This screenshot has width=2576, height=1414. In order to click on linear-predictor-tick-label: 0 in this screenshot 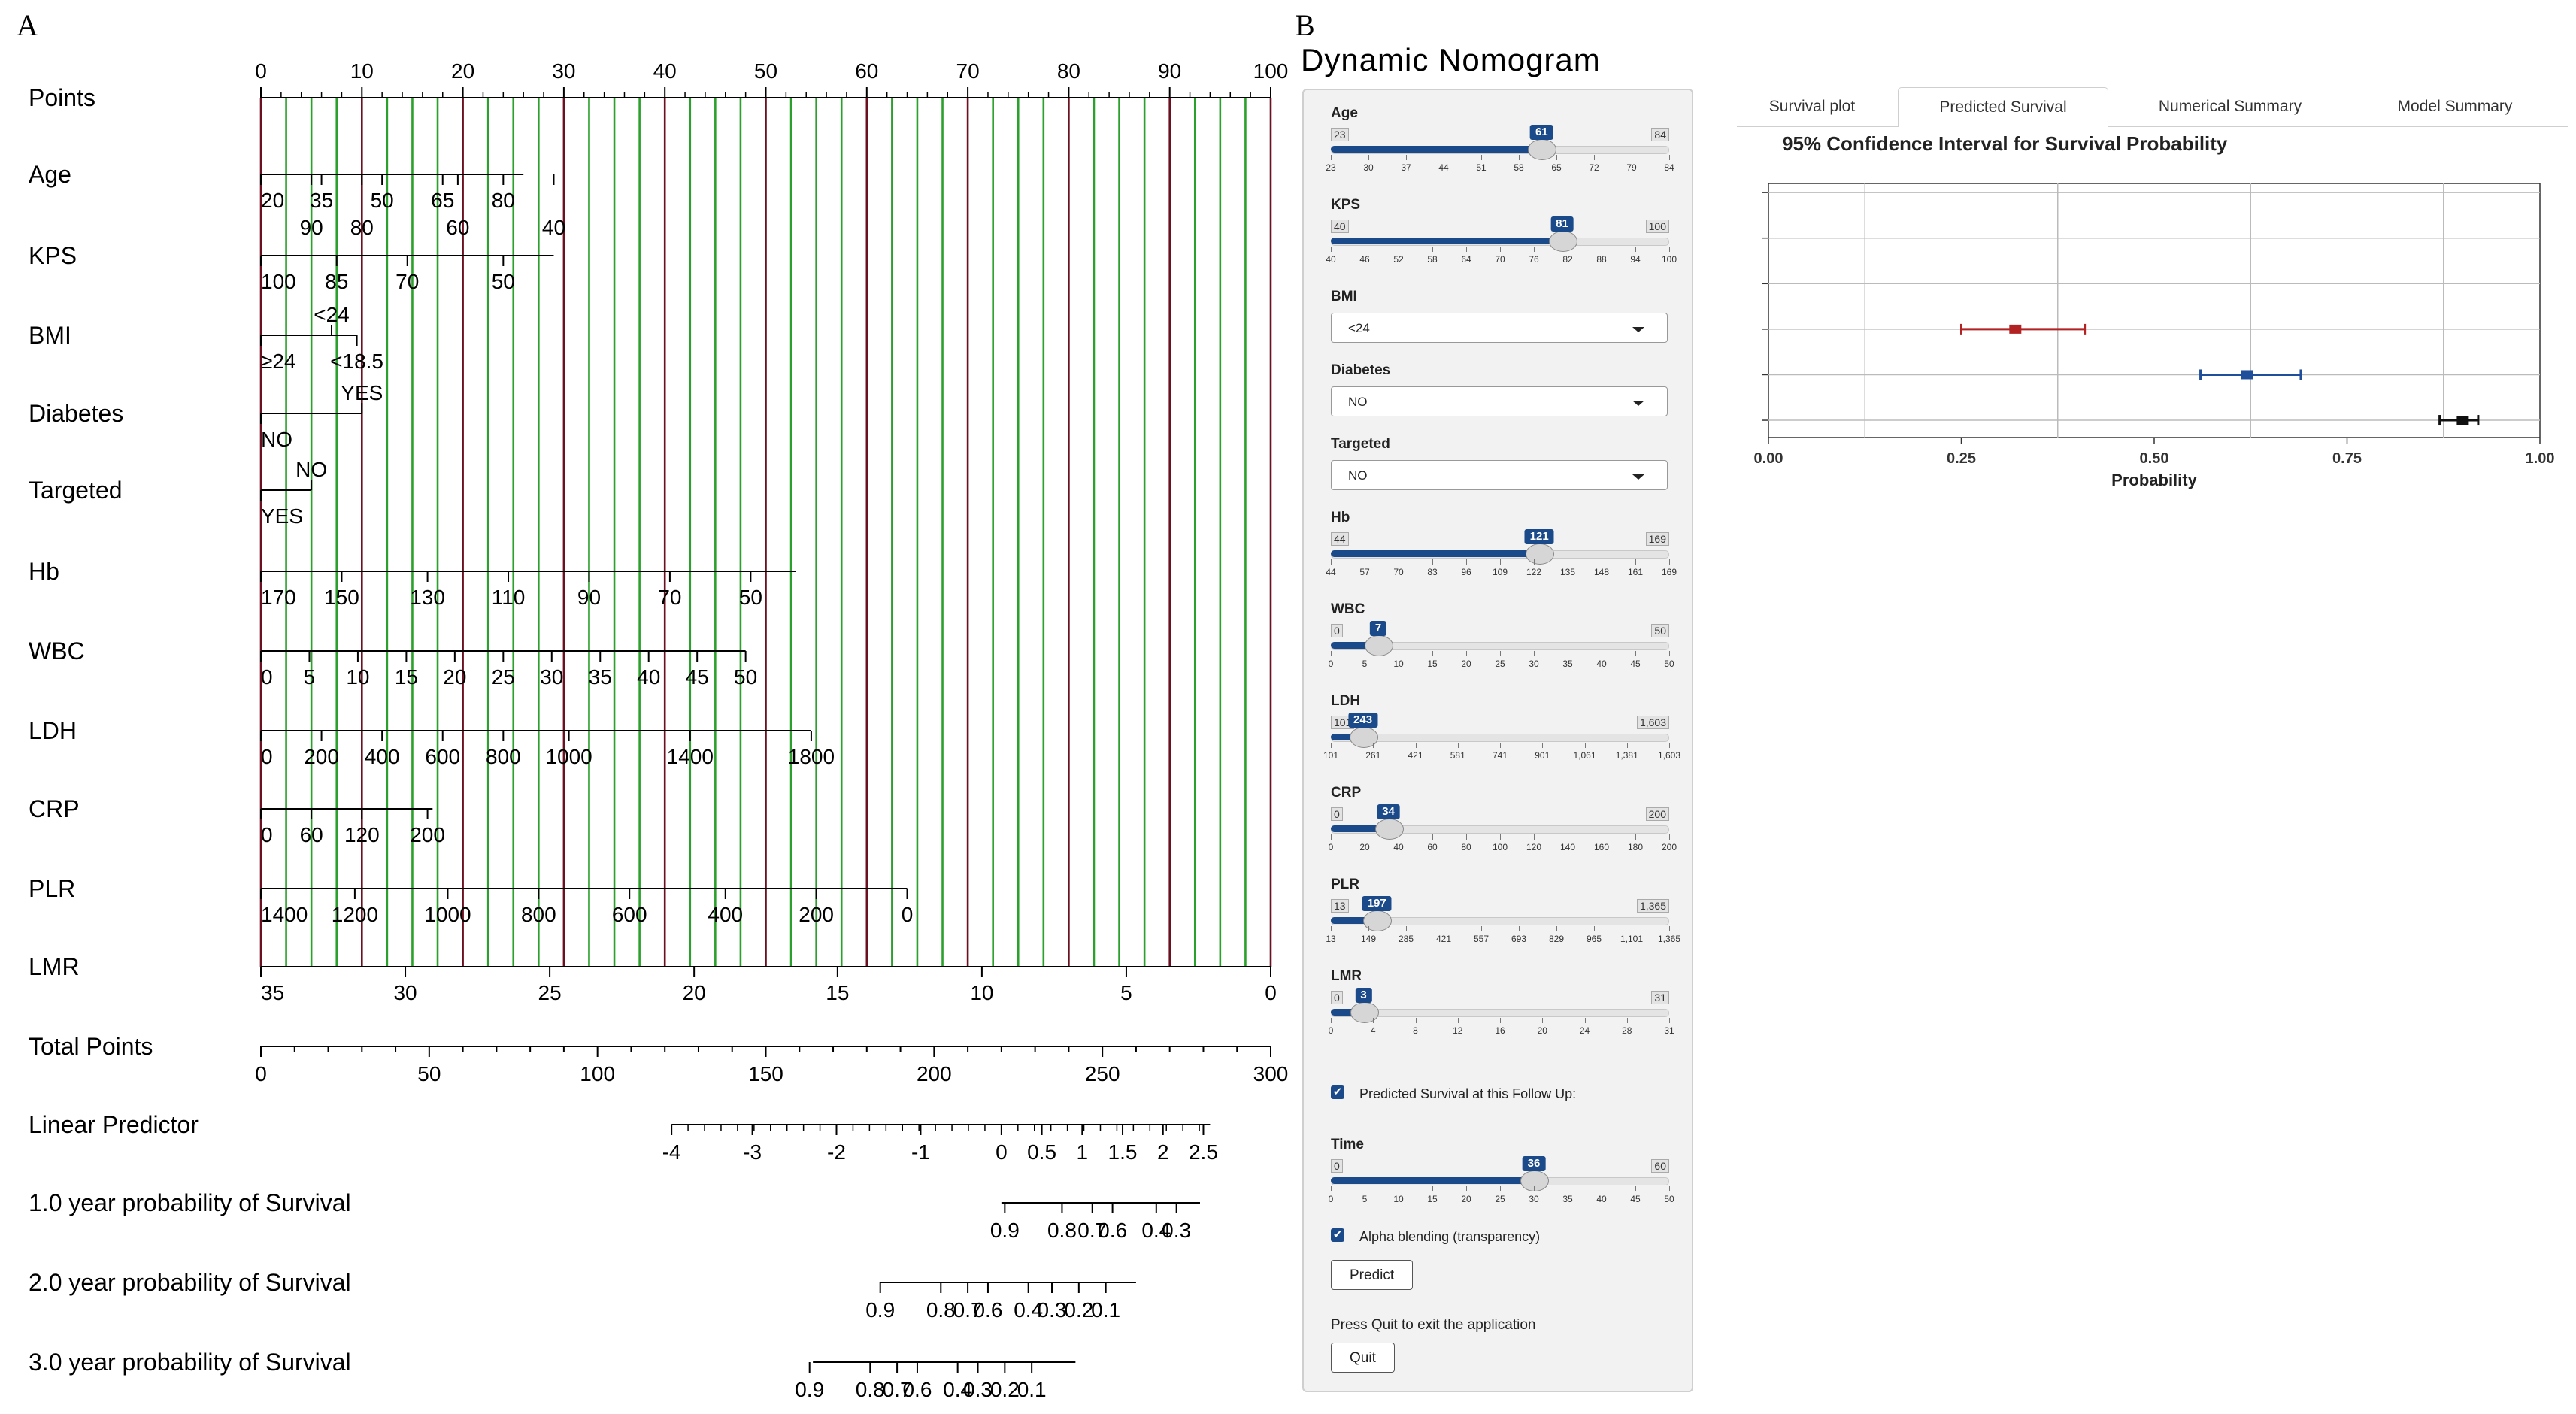, I will do `click(1002, 1152)`.